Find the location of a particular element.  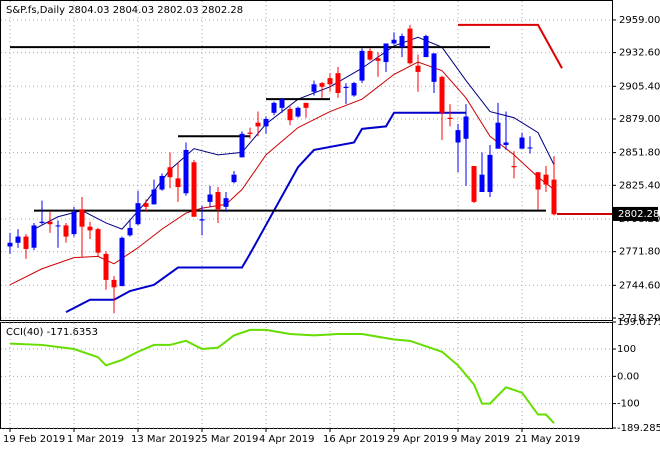

y-tick-label: 100 is located at coordinates (626, 349).